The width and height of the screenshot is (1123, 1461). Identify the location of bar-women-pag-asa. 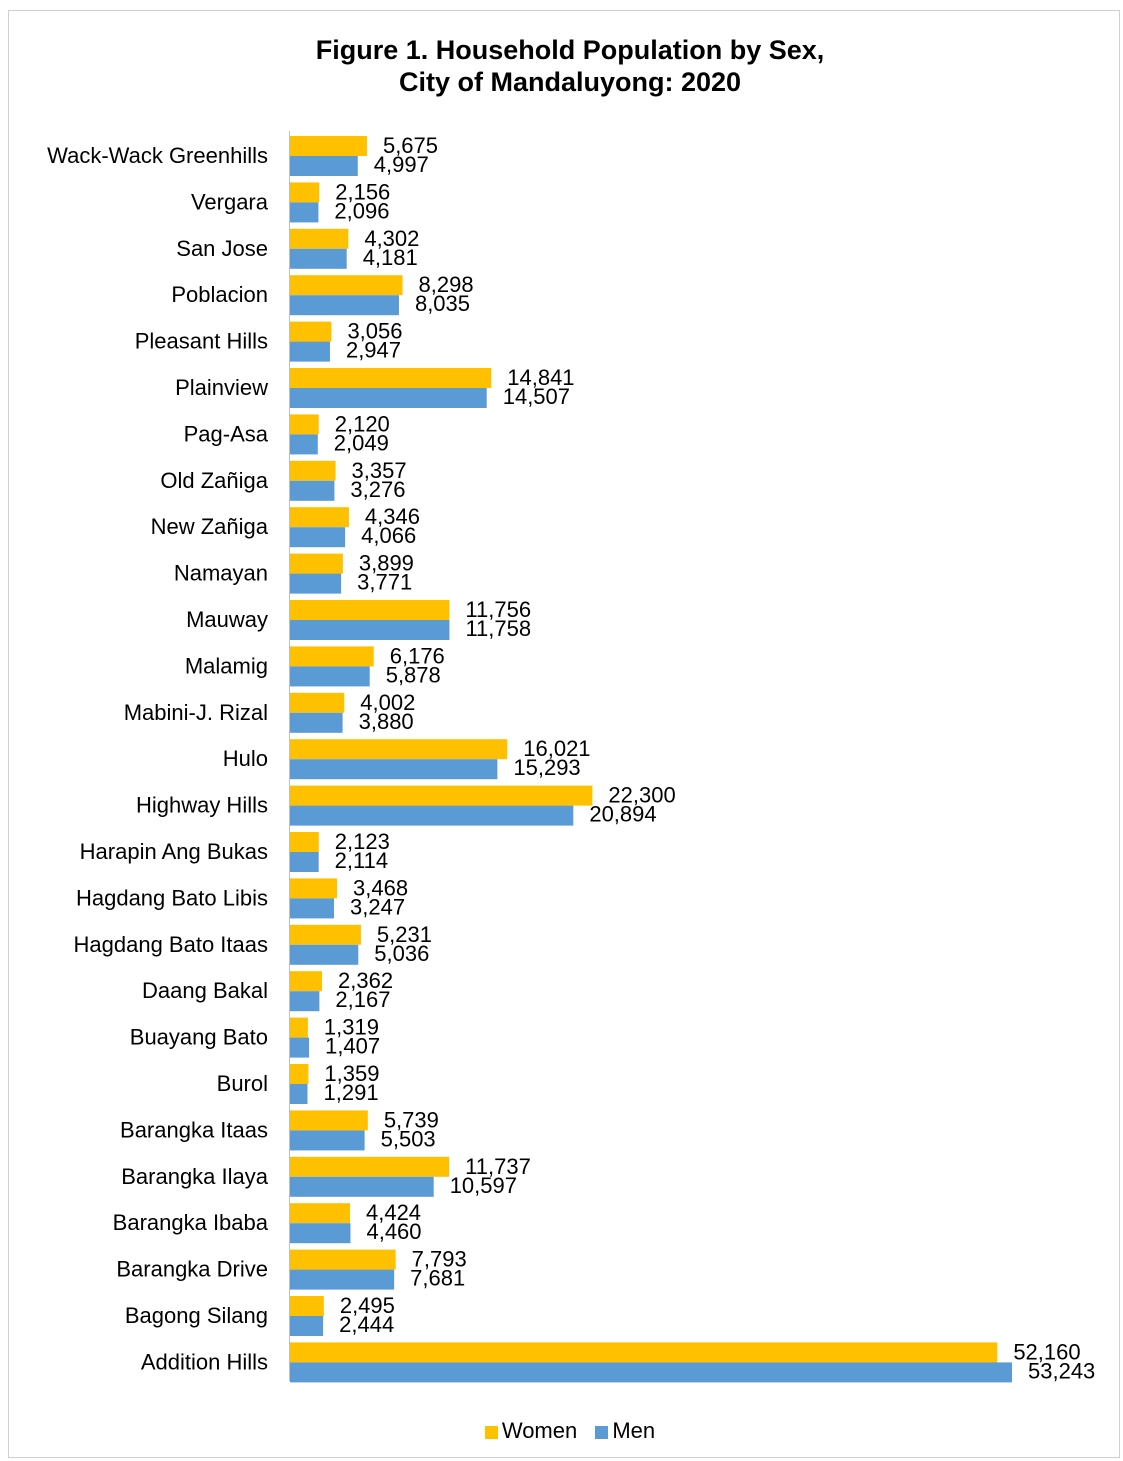
(304, 424).